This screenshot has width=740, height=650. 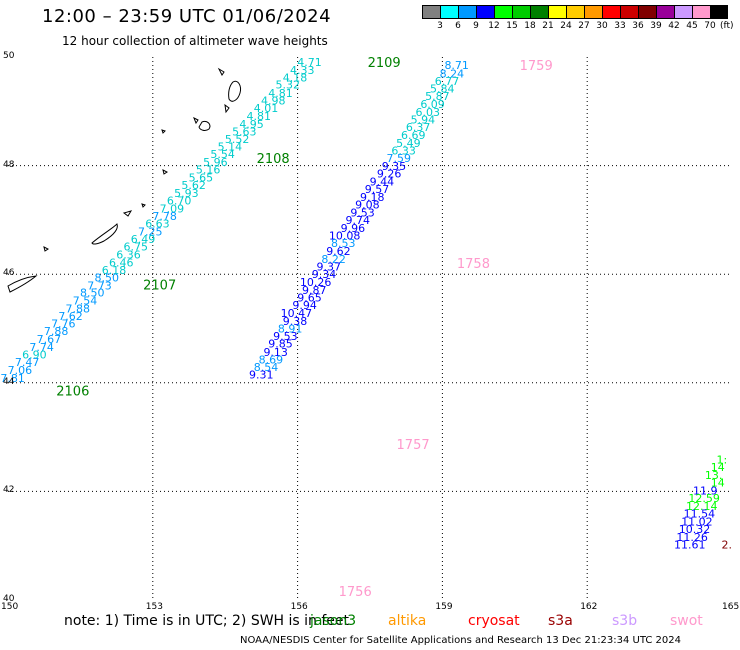 I want to click on color-scale-label: 15, so click(x=512, y=26).